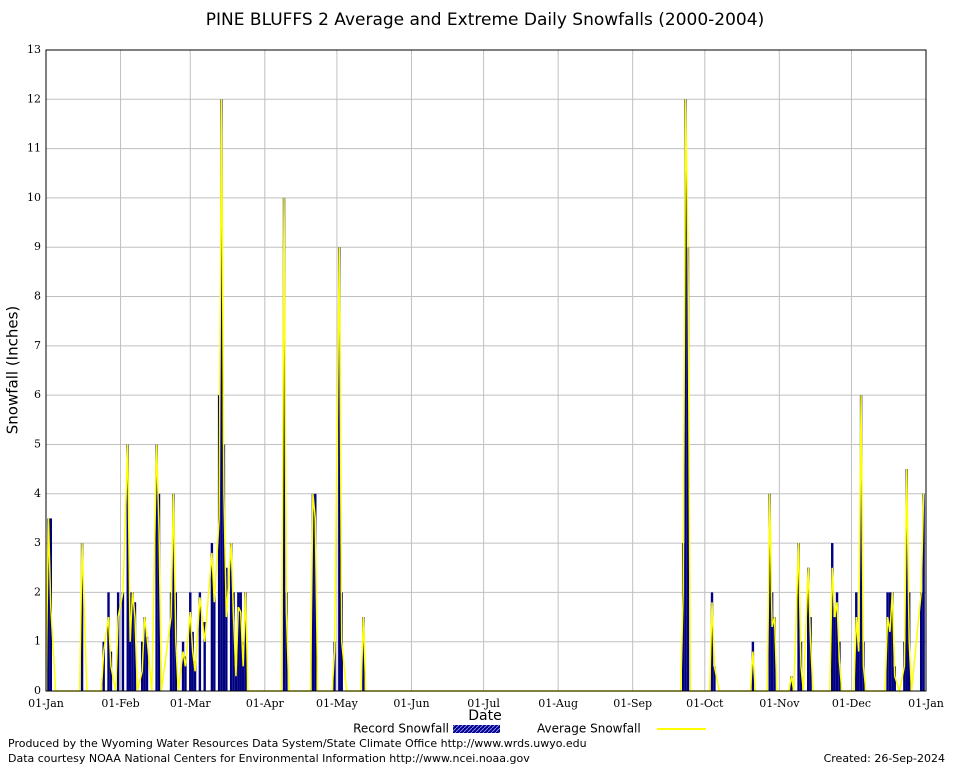  I want to click on legend-label: Record Snowfall, so click(401, 729).